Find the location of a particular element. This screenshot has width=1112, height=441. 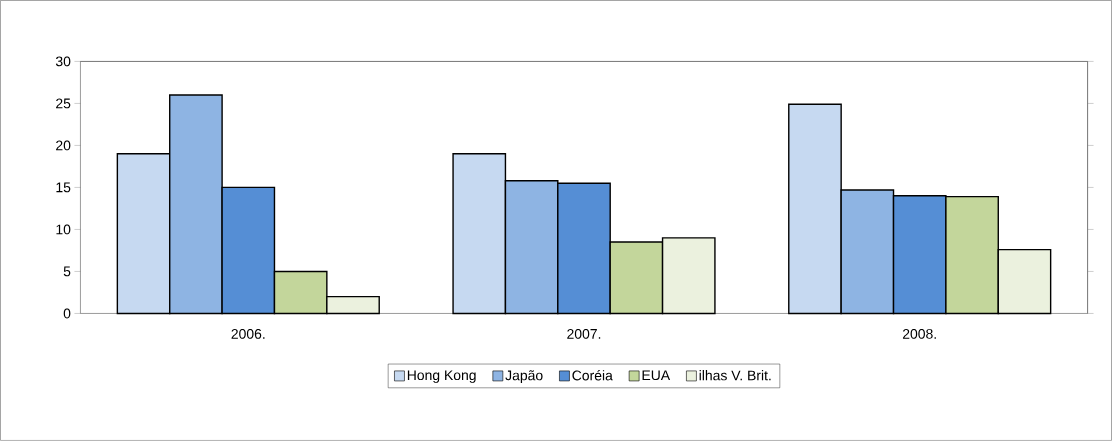

y-tick-label: 0 is located at coordinates (67, 313).